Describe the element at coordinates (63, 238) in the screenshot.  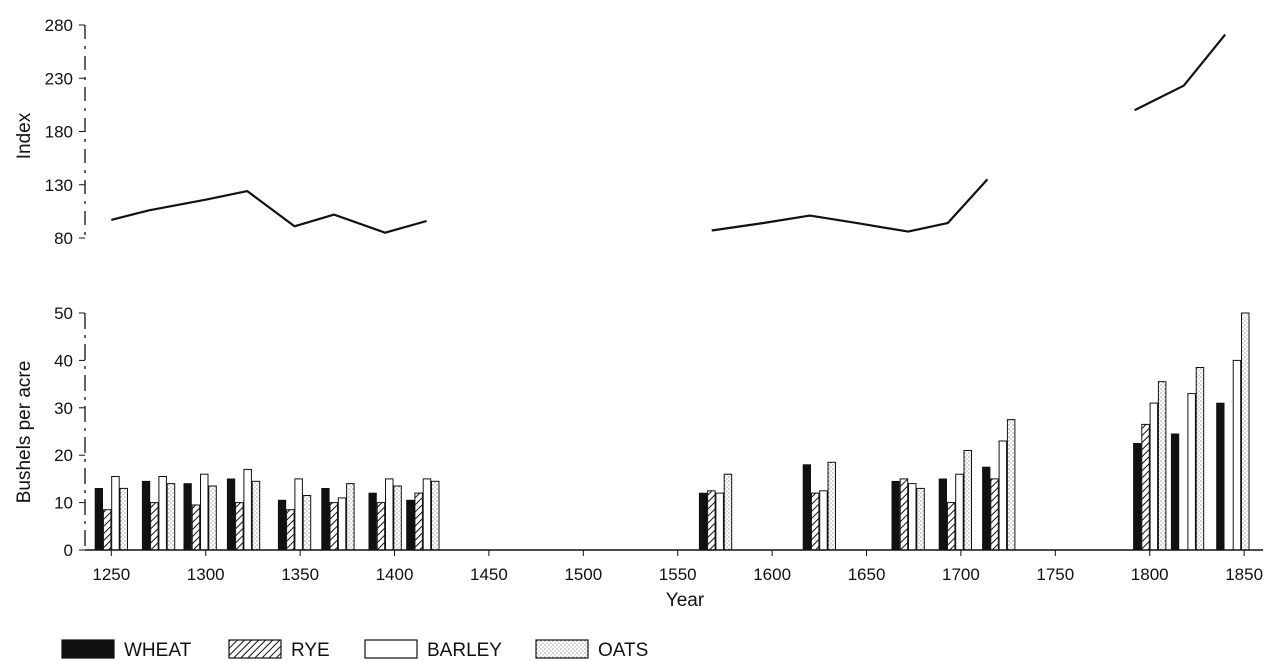
I see `index-tick-label: 80` at that location.